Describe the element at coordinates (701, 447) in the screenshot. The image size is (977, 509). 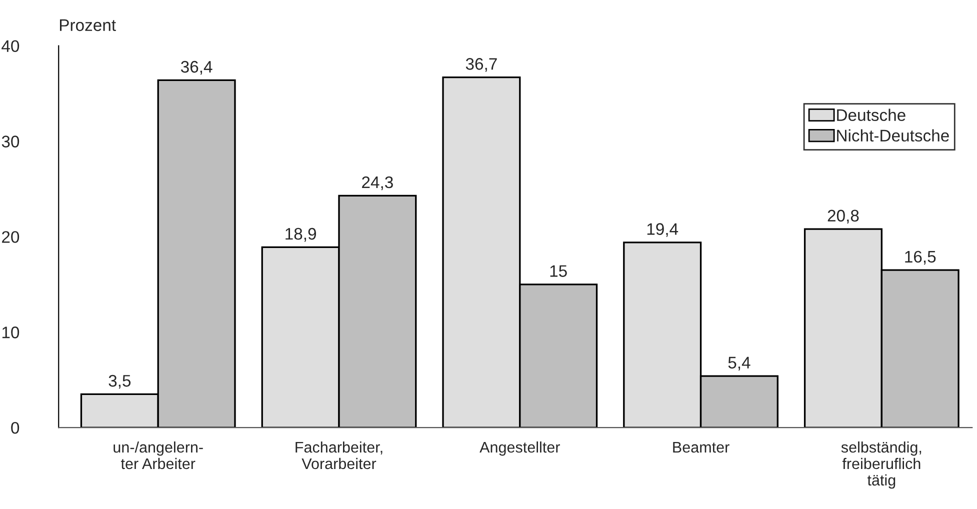
I see `x-tick-label: Beamter` at that location.